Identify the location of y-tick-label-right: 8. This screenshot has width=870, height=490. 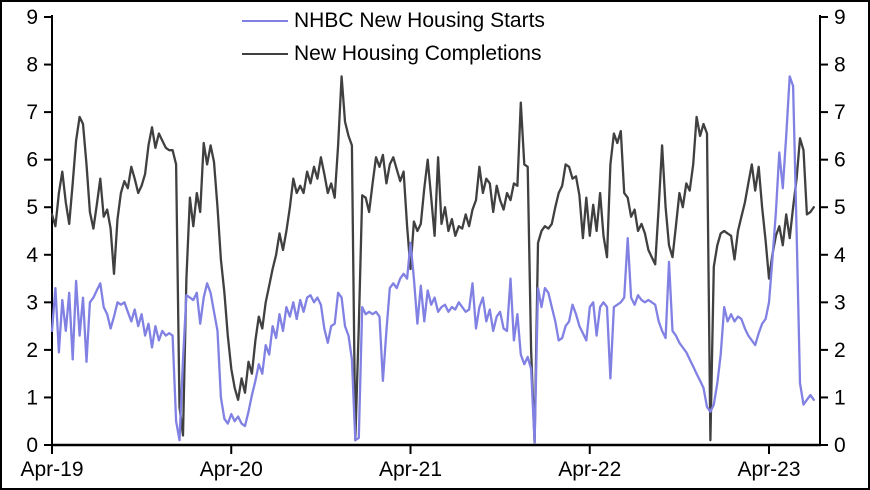
(840, 65).